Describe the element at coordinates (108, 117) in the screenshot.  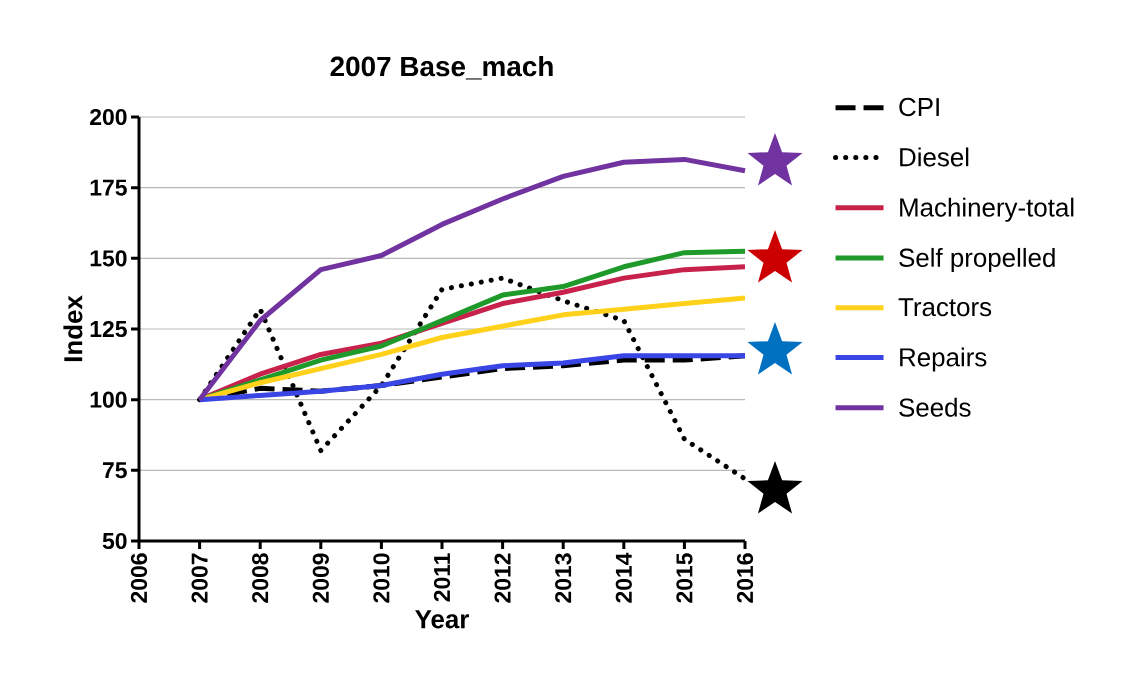
I see `y-tick-label: 200` at that location.